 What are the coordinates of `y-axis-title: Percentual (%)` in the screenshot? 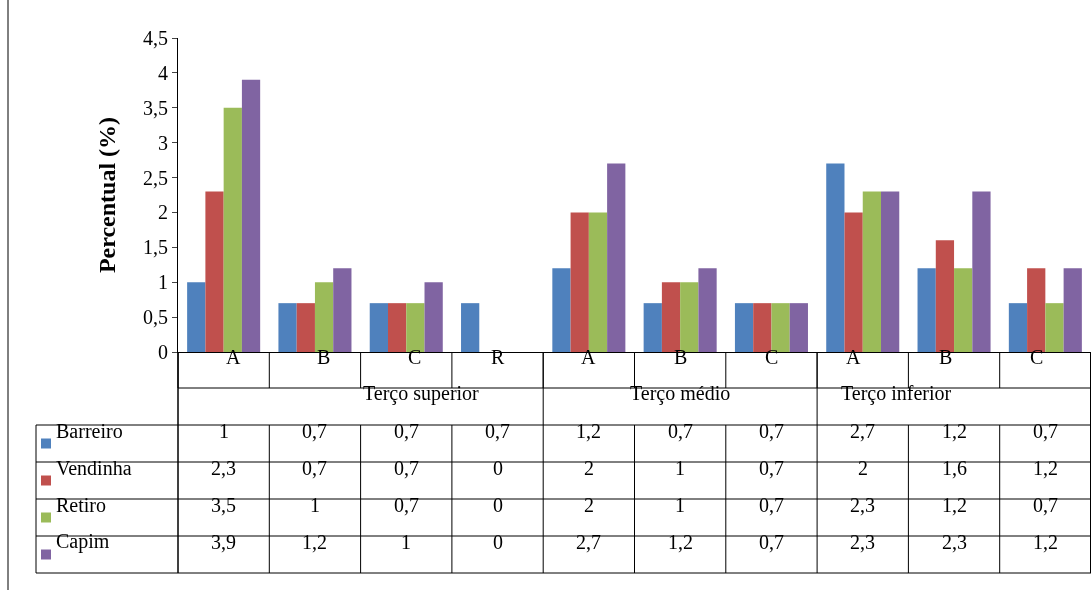 It's located at (107, 195).